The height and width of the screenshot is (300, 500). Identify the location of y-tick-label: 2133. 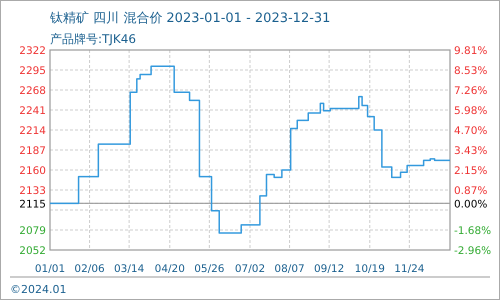
(32, 191).